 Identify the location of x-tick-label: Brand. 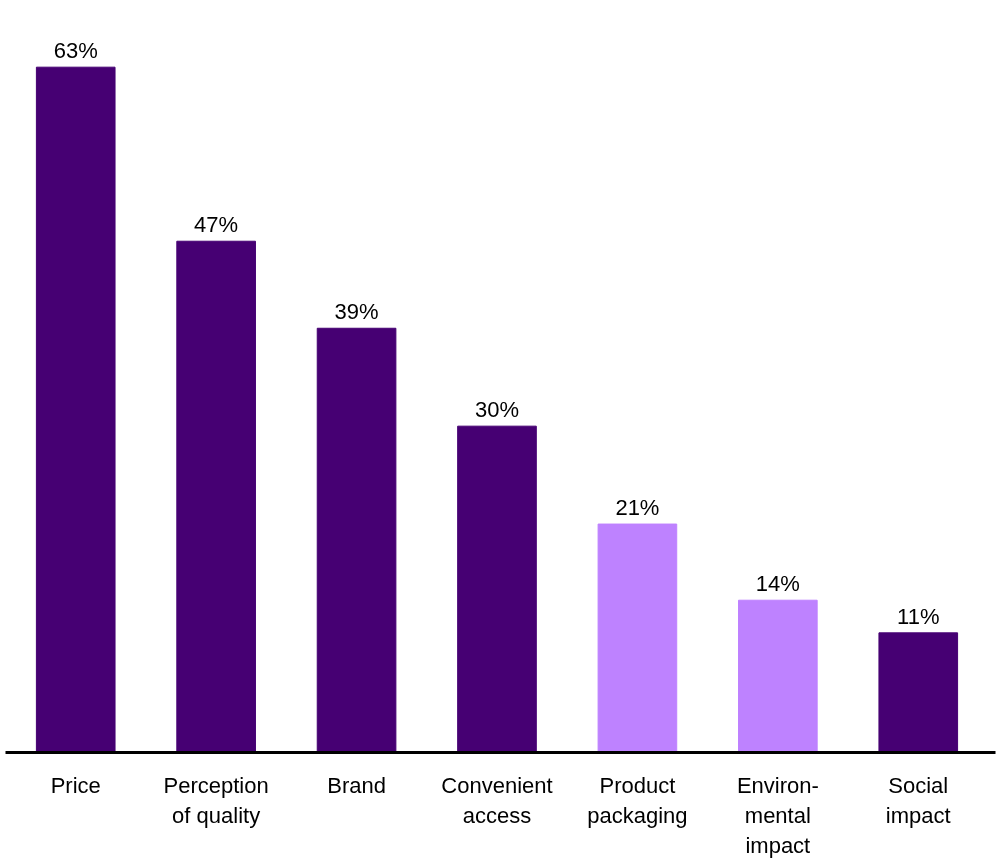
(356, 785).